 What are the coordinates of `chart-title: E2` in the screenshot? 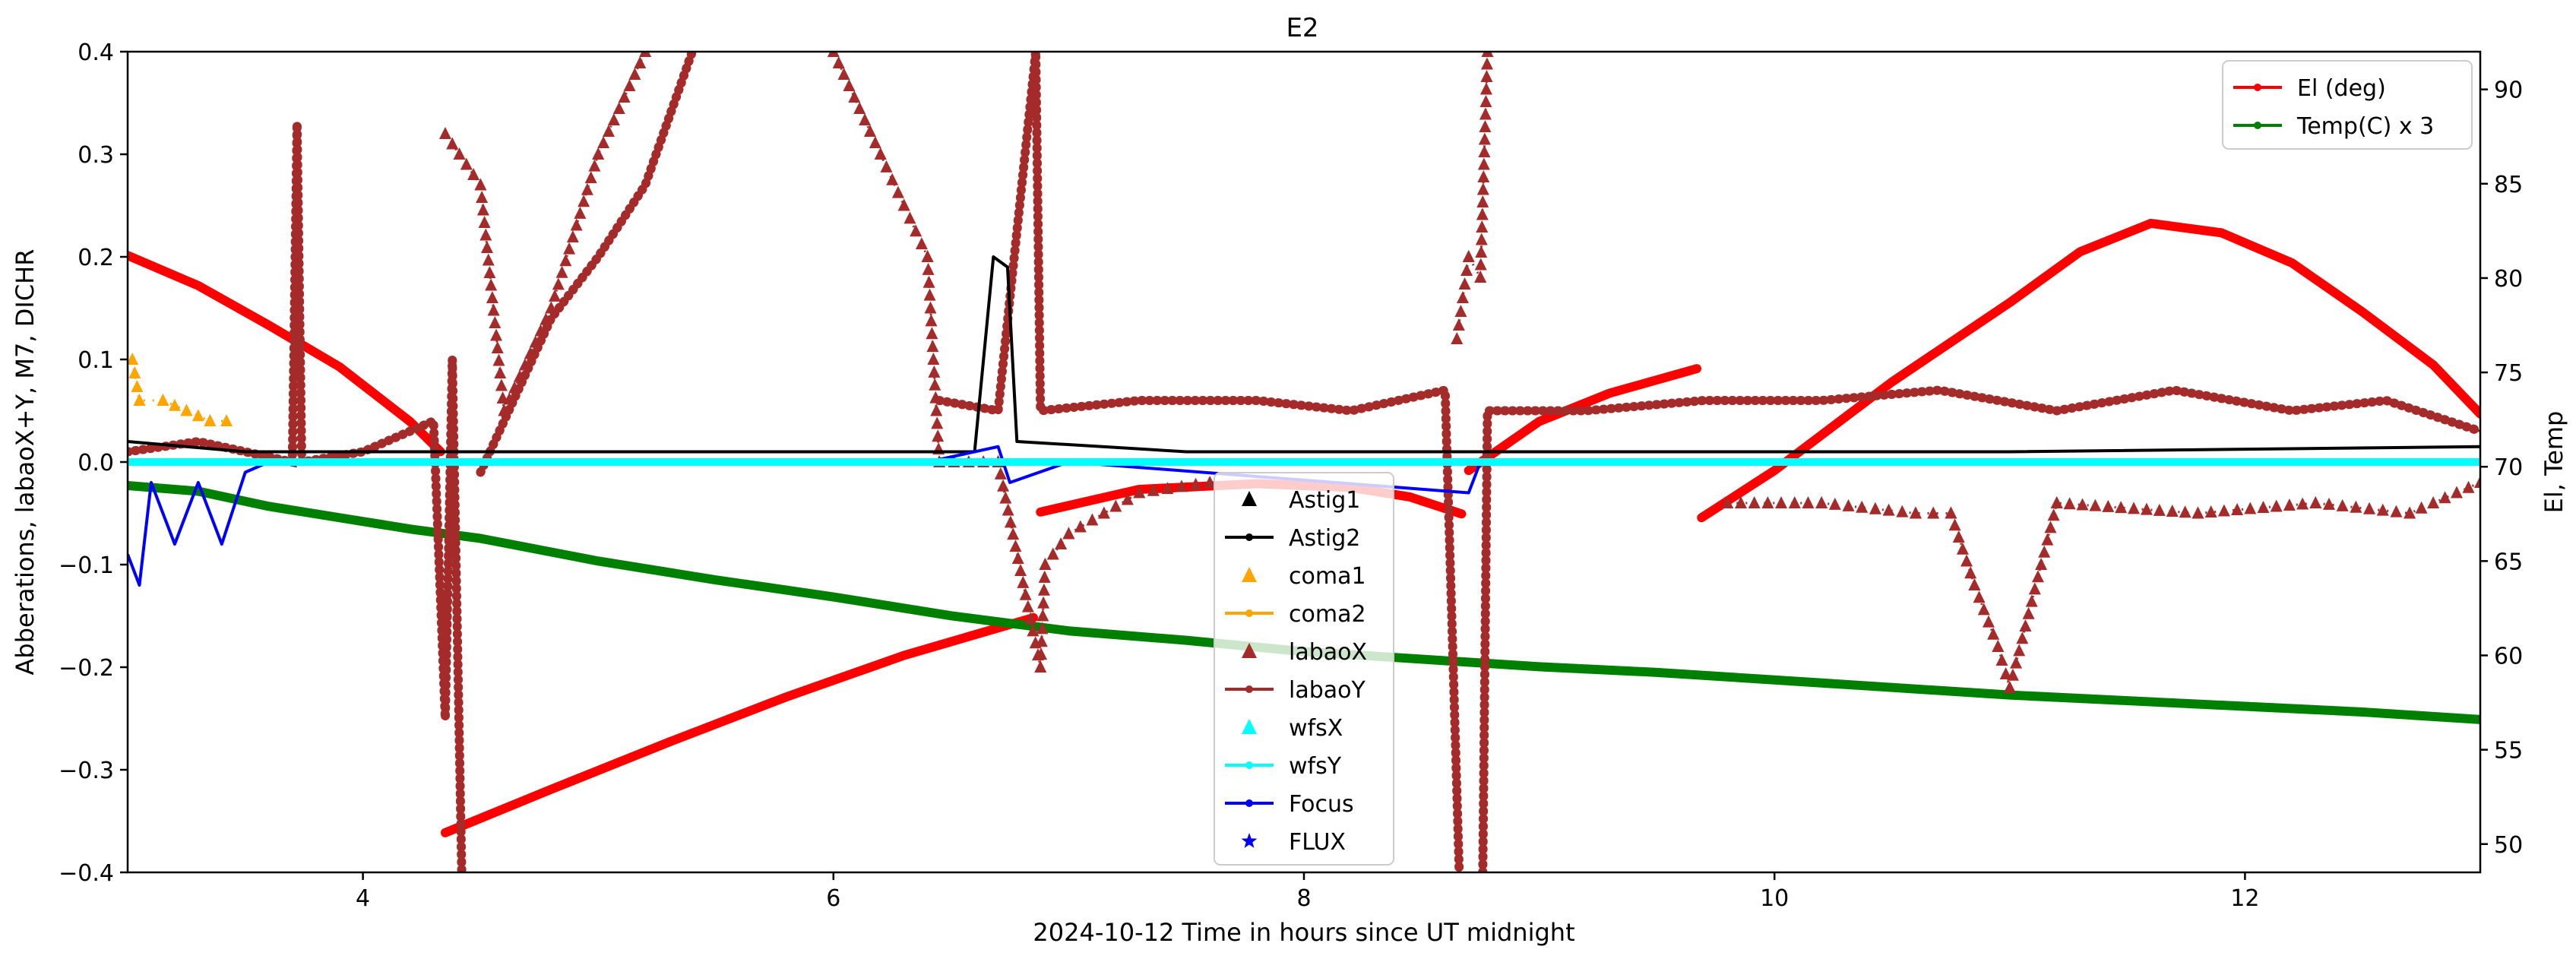 It's located at (1302, 28).